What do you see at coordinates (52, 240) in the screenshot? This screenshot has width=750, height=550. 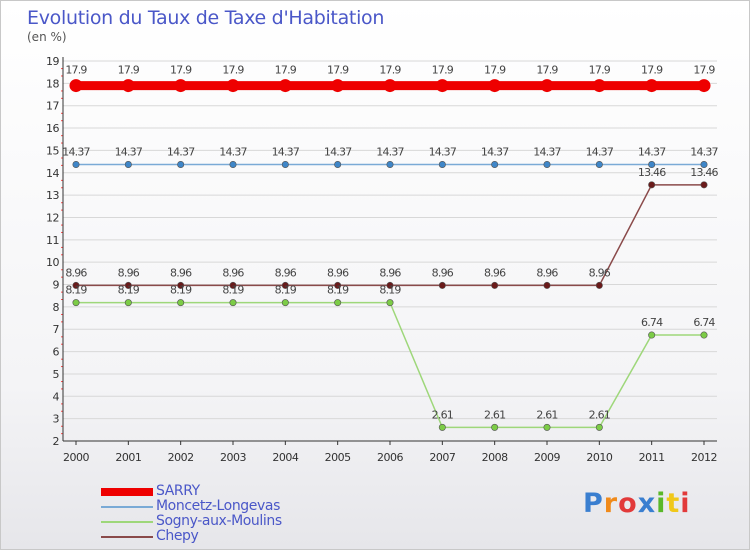 I see `y-tick-label: 11` at bounding box center [52, 240].